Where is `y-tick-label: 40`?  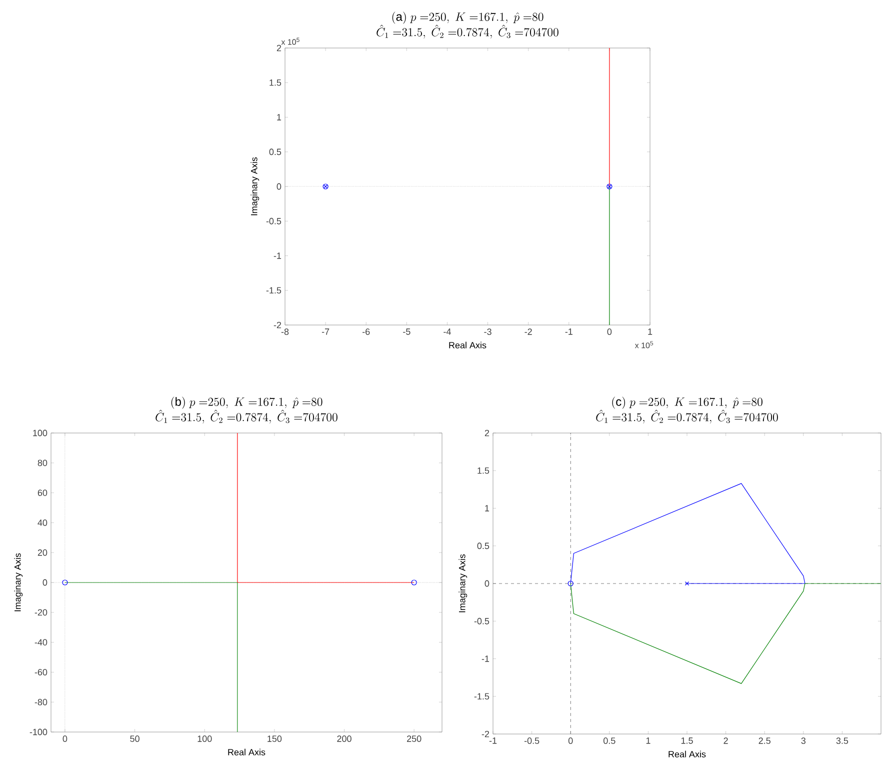
y-tick-label: 40 is located at coordinates (43, 523).